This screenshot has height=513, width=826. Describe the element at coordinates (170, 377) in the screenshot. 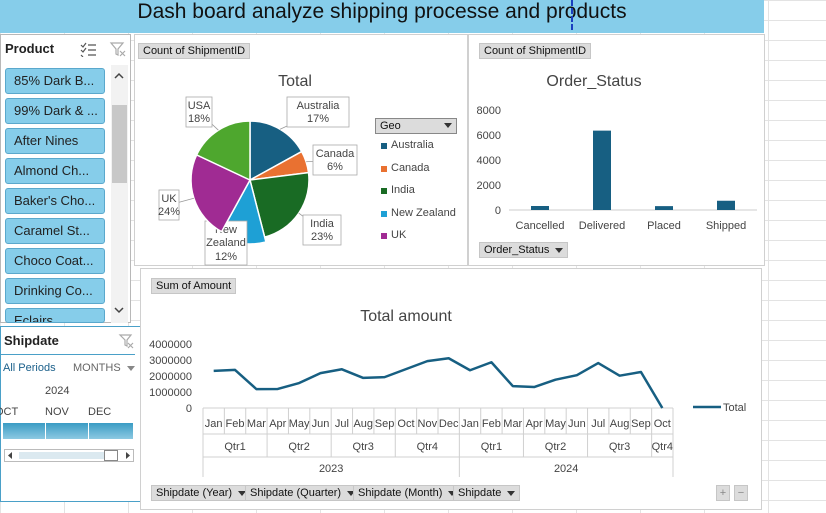

I see `y-tick-label: 2000000` at that location.